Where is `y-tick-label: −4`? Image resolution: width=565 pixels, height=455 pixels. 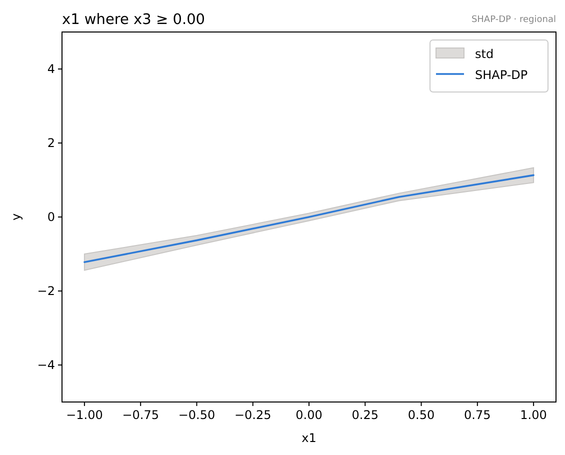
y-tick-label: −4 is located at coordinates (46, 365).